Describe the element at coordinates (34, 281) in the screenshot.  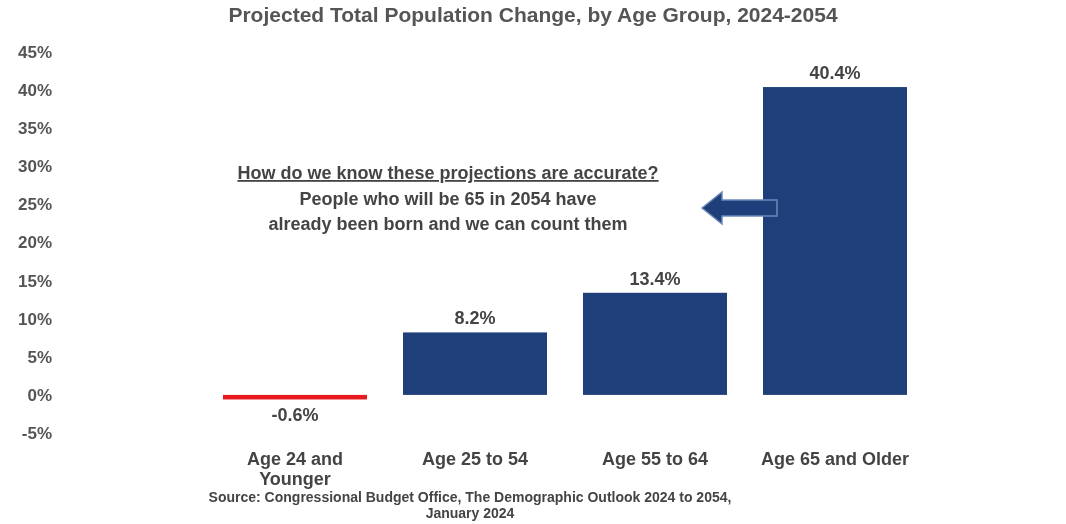
I see `y-tick-label: 15%` at that location.